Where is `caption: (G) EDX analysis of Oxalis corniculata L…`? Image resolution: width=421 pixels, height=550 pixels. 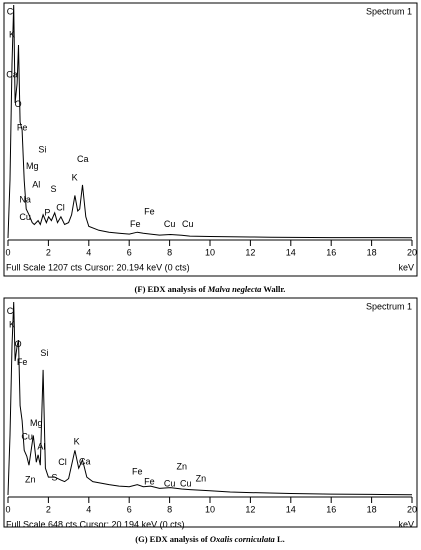 caption: (G) EDX analysis of Oxalis corniculata L… is located at coordinates (209, 539).